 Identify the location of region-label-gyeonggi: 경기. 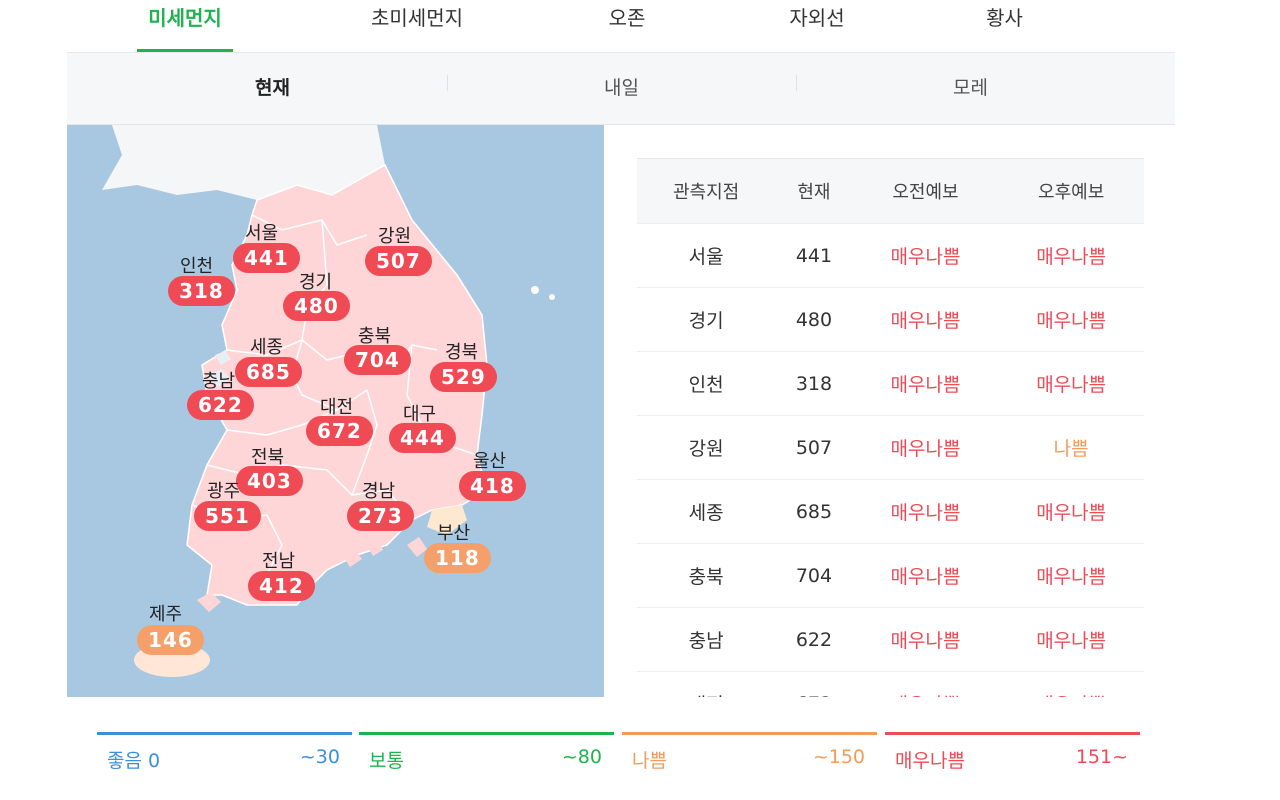
(316, 282).